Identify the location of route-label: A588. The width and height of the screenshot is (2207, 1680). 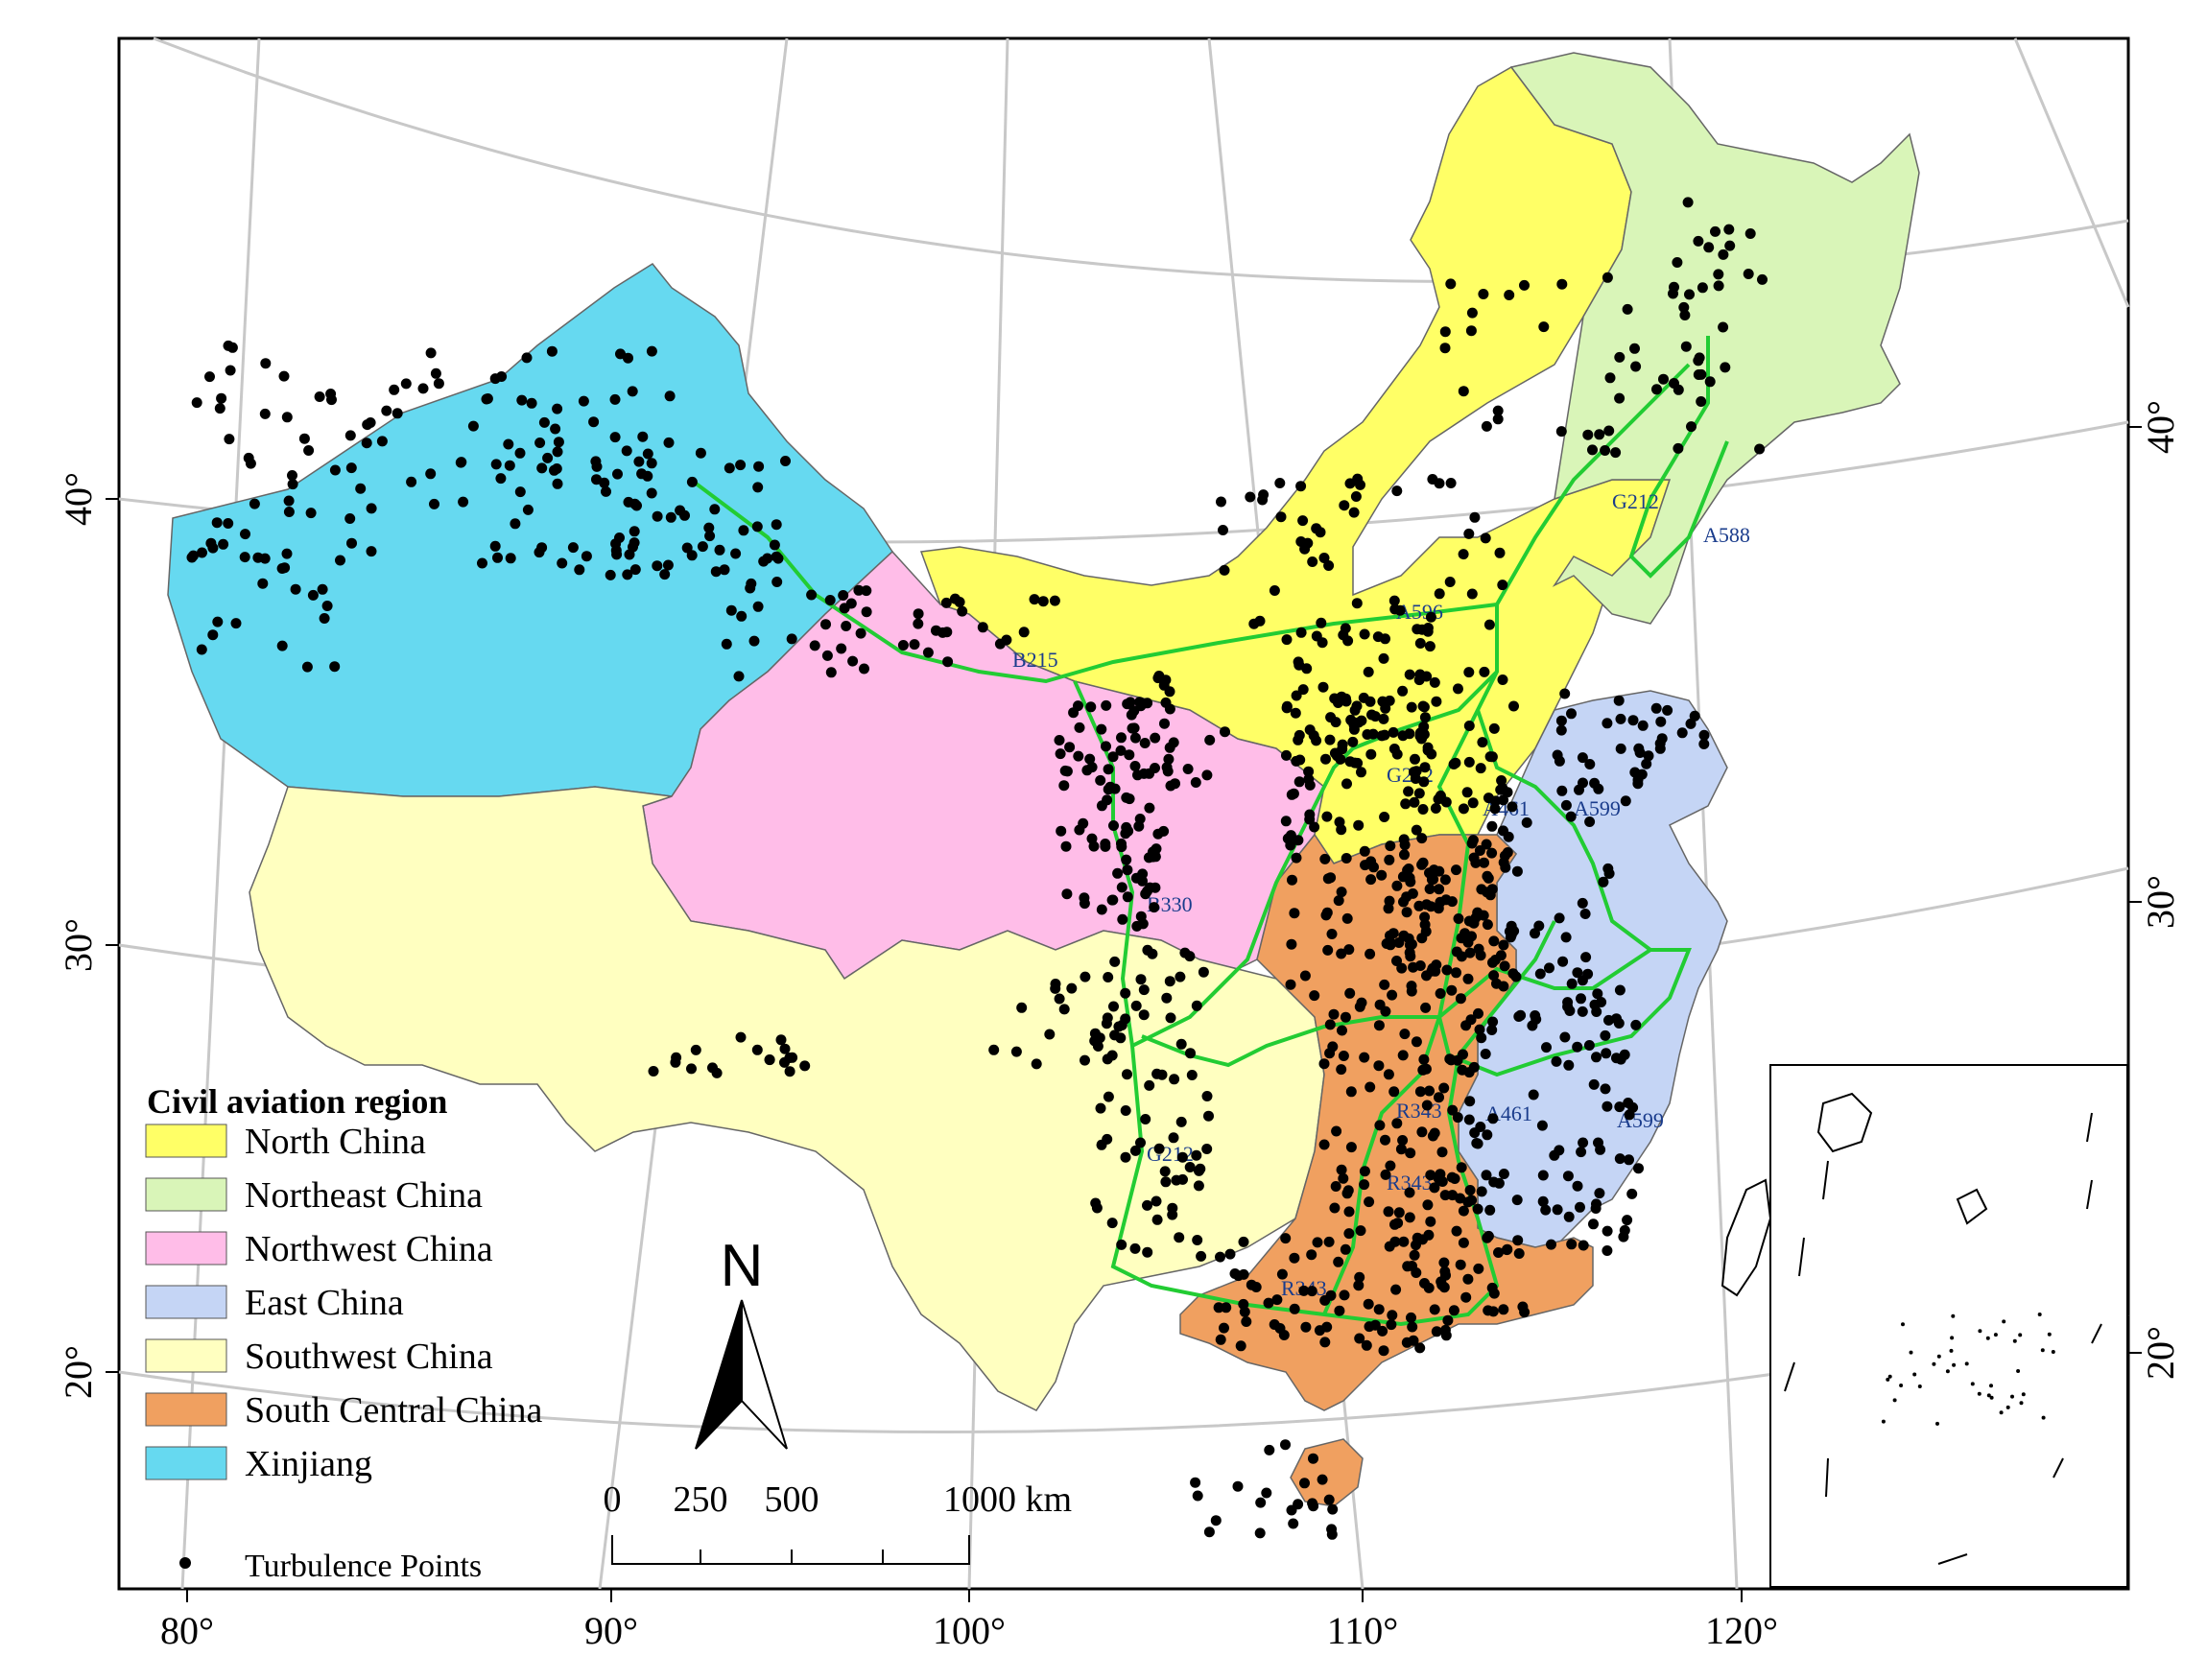
(1726, 535).